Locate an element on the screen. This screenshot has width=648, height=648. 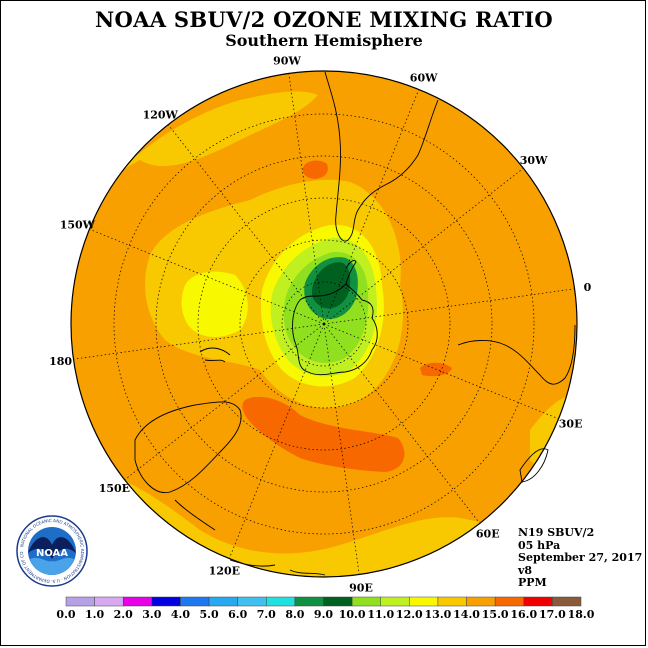
latitude-circle is located at coordinates (324, 324).